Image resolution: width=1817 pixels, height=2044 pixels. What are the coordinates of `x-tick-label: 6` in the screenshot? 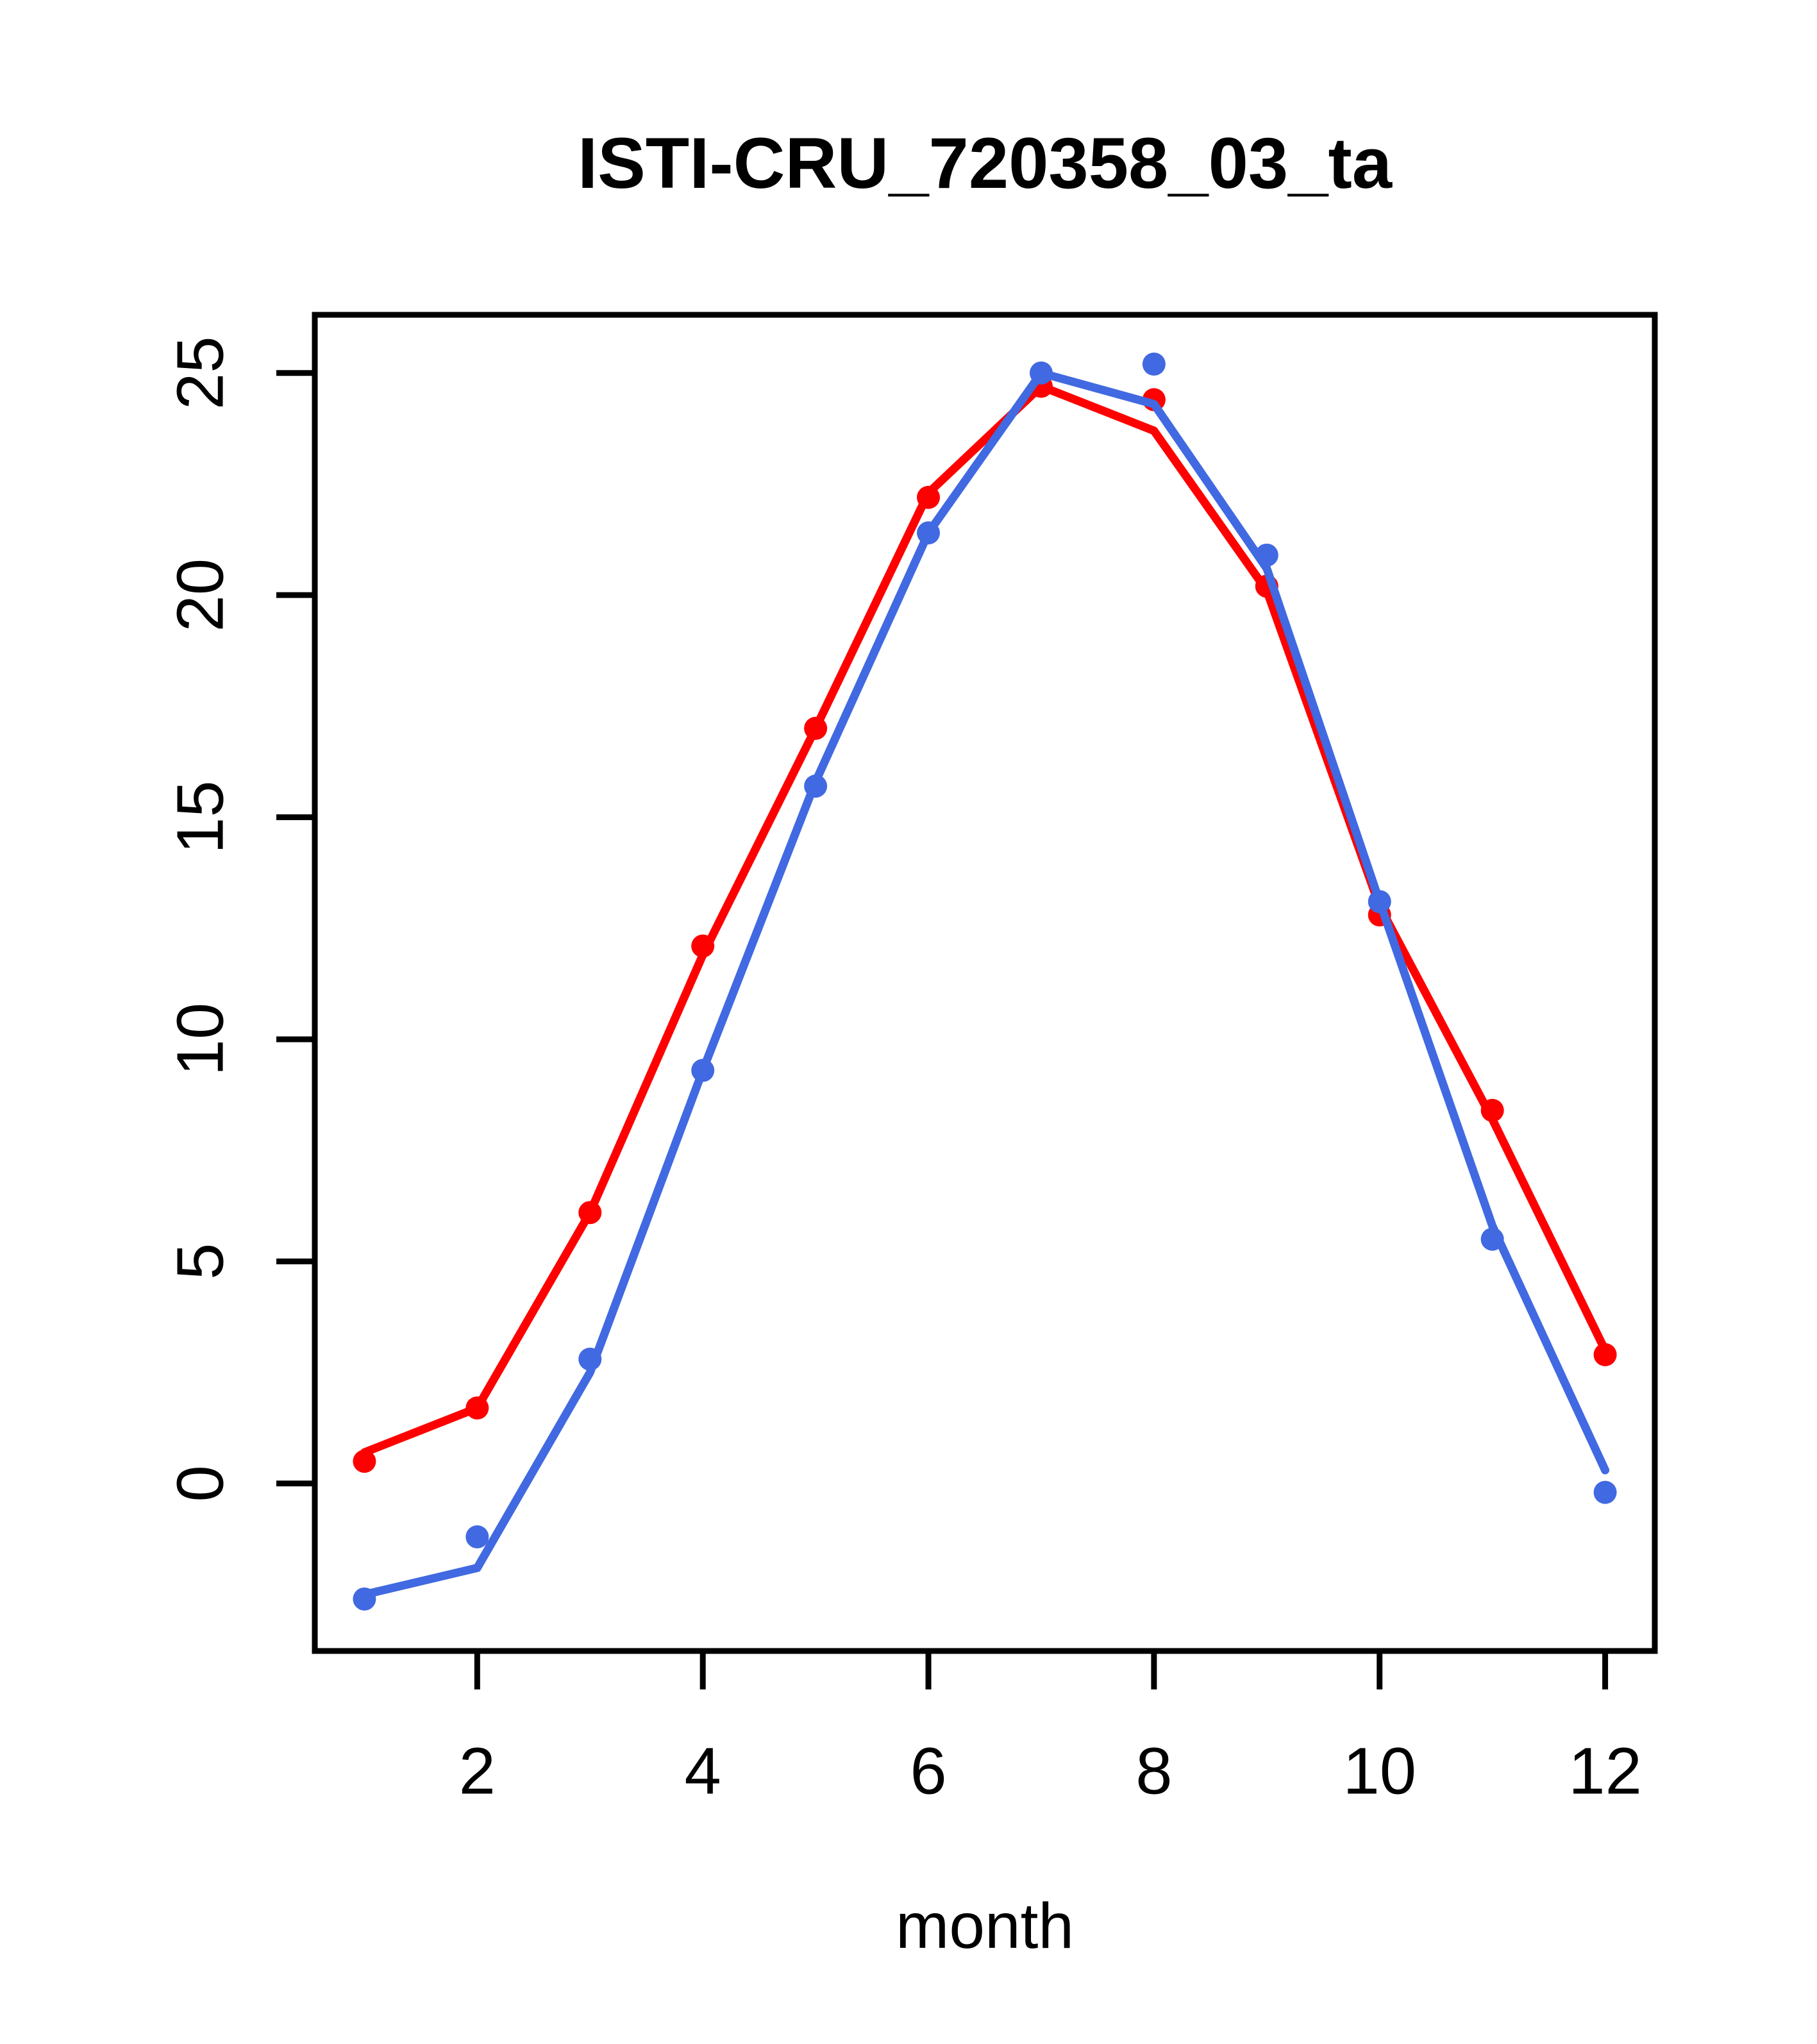 It's located at (928, 1771).